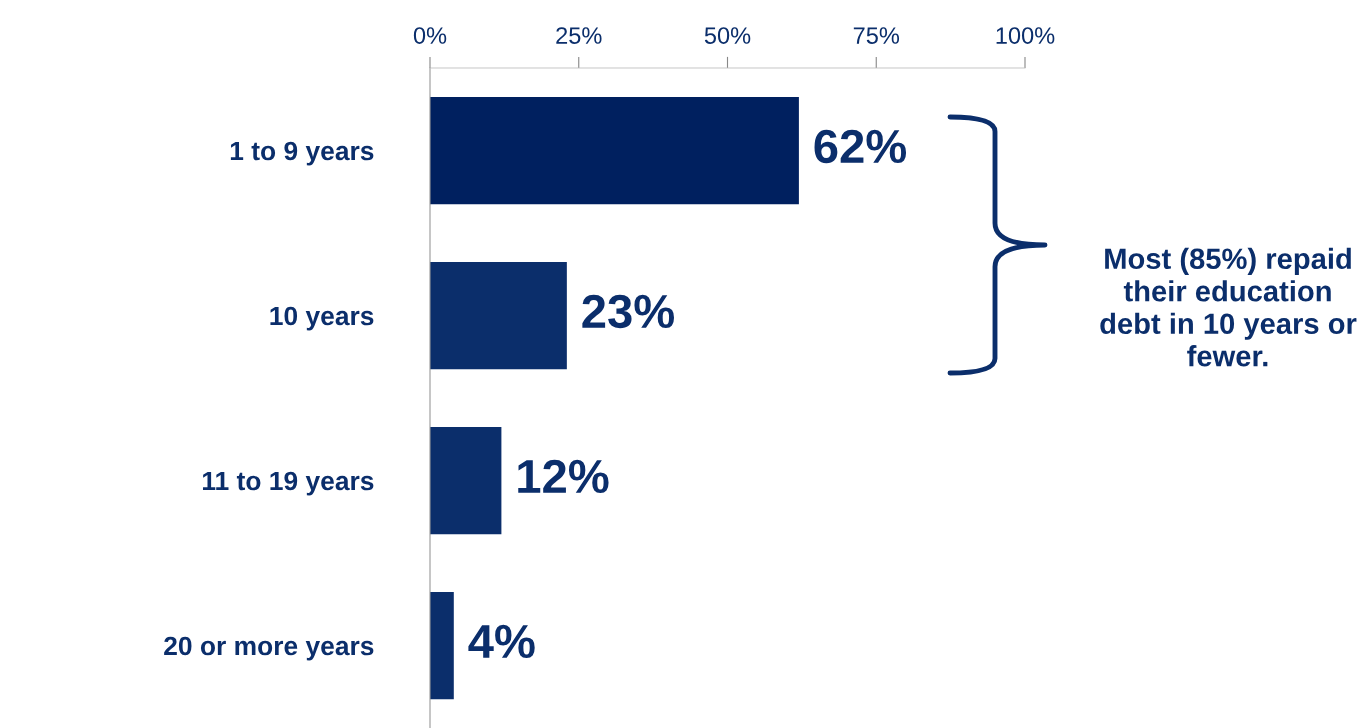  What do you see at coordinates (628, 311) in the screenshot?
I see `data-label: 23%` at bounding box center [628, 311].